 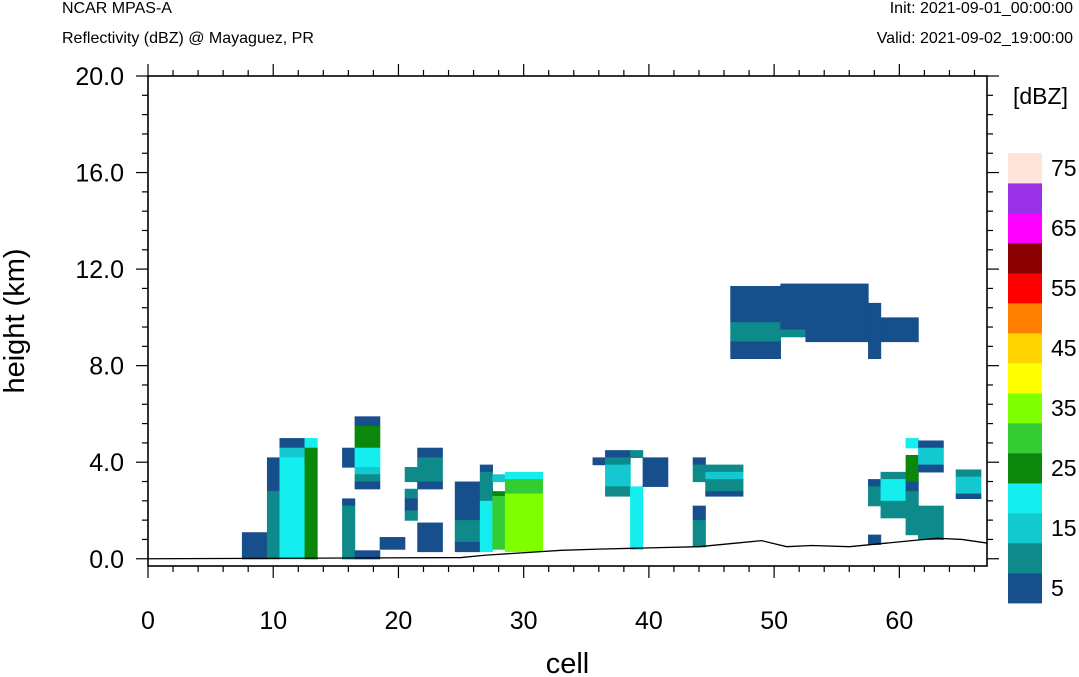 What do you see at coordinates (15, 320) in the screenshot?
I see `y-axis-label: height (km)` at bounding box center [15, 320].